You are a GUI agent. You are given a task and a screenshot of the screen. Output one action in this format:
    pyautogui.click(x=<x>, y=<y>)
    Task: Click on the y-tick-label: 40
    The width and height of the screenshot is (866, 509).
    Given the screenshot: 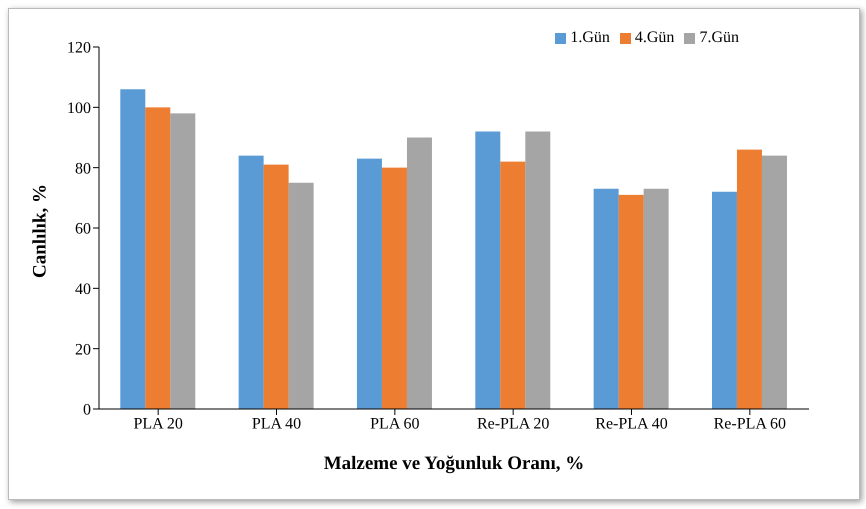 What is the action you would take?
    pyautogui.click(x=83, y=289)
    